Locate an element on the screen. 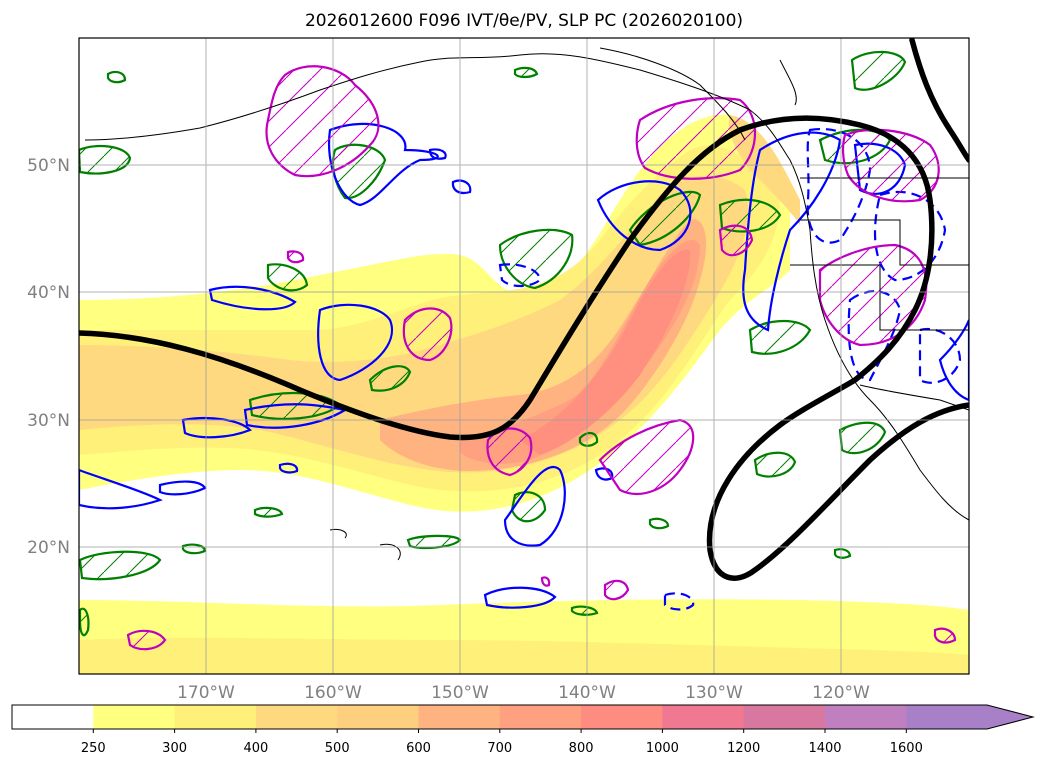 Image resolution: width=1047 pixels, height=767 pixels. colorbar-tick-label: 1000 is located at coordinates (662, 748).